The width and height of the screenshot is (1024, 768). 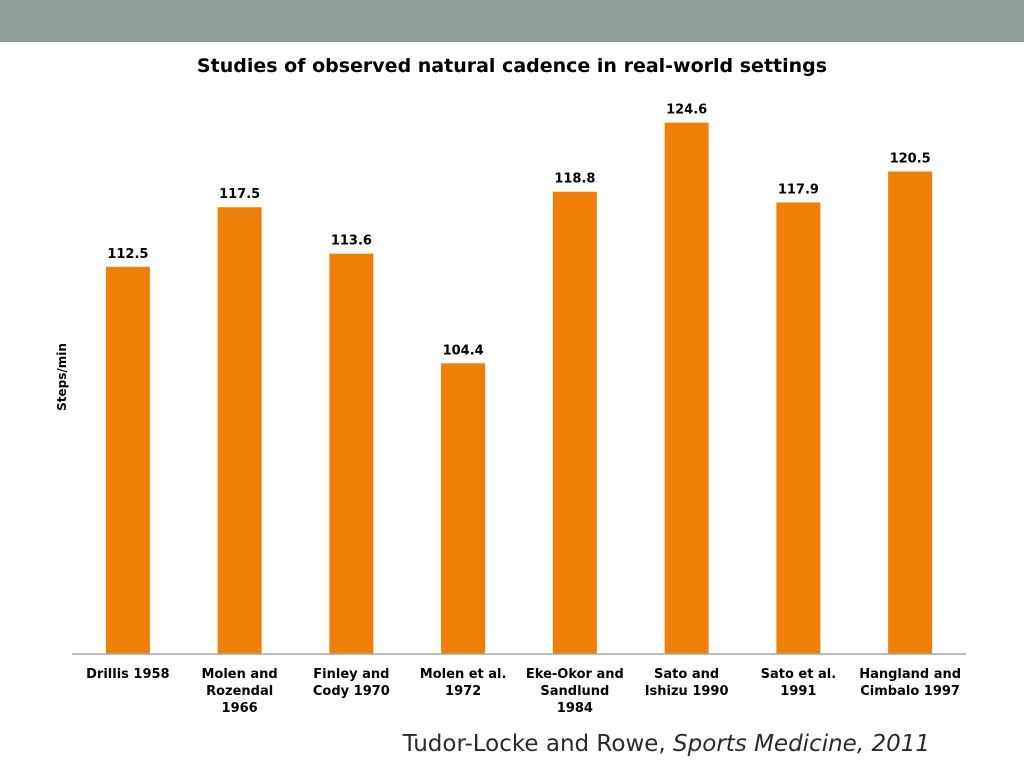 What do you see at coordinates (687, 691) in the screenshot?
I see `category-label-line: Ishizu 1990` at bounding box center [687, 691].